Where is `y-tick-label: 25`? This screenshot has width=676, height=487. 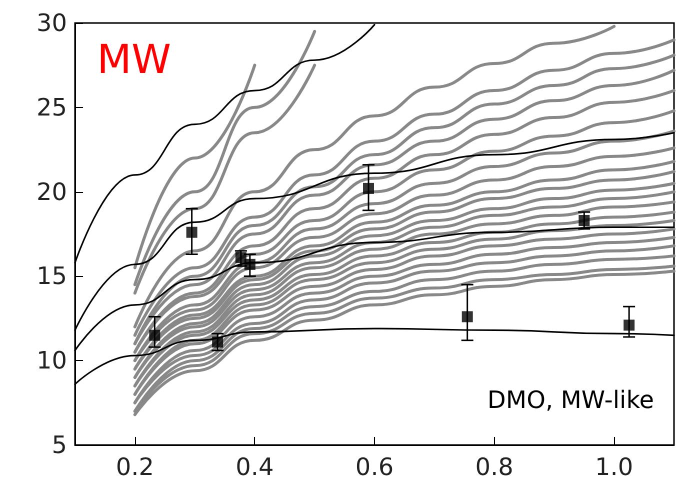 y-tick-label: 25 is located at coordinates (51, 107).